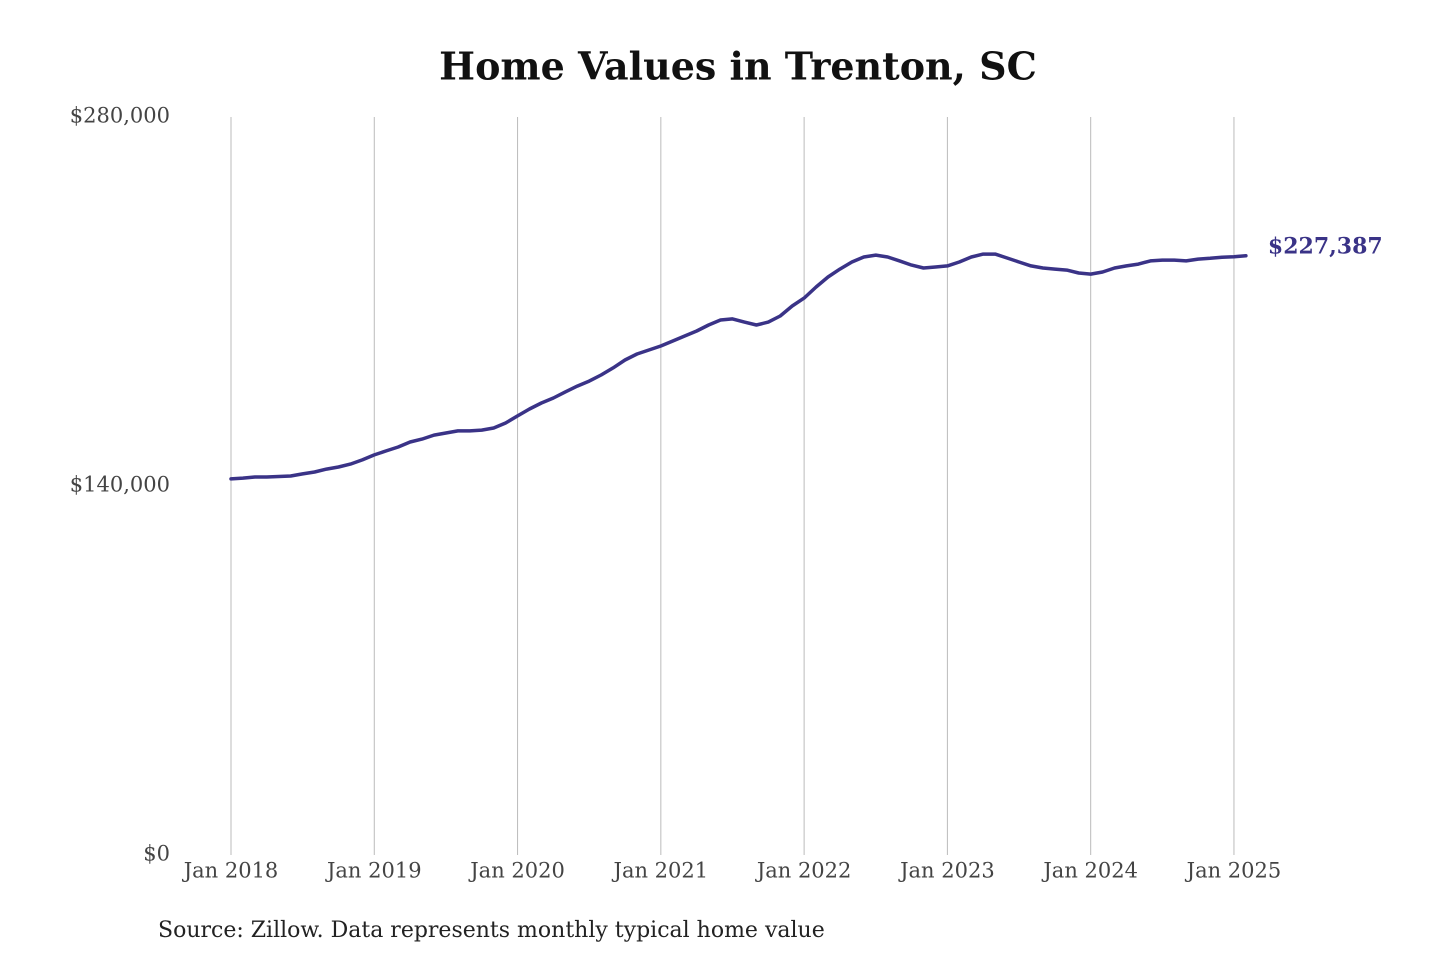  Describe the element at coordinates (156, 854) in the screenshot. I see `y-tick-label: $0` at that location.